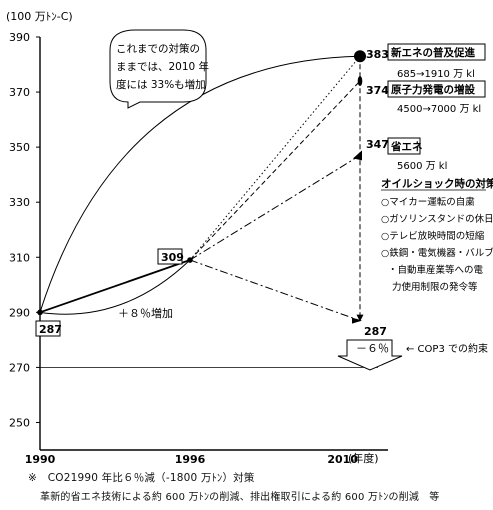 This screenshot has height=510, width=493. I want to click on point-label-end-3: 347, so click(377, 144).